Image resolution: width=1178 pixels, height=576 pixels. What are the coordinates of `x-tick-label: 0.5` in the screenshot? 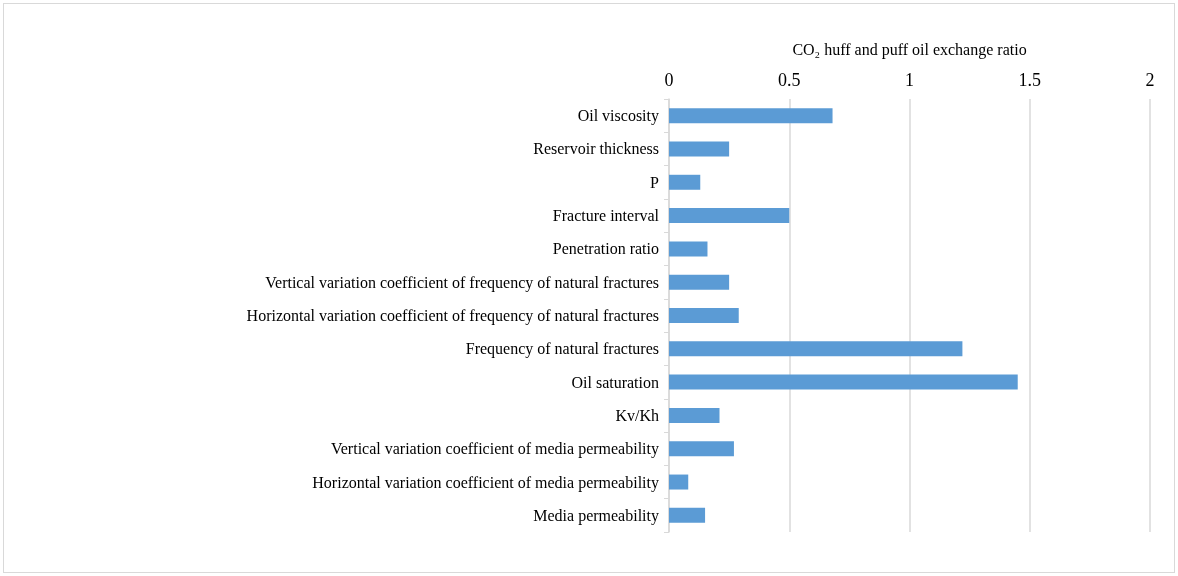 It's located at (789, 80).